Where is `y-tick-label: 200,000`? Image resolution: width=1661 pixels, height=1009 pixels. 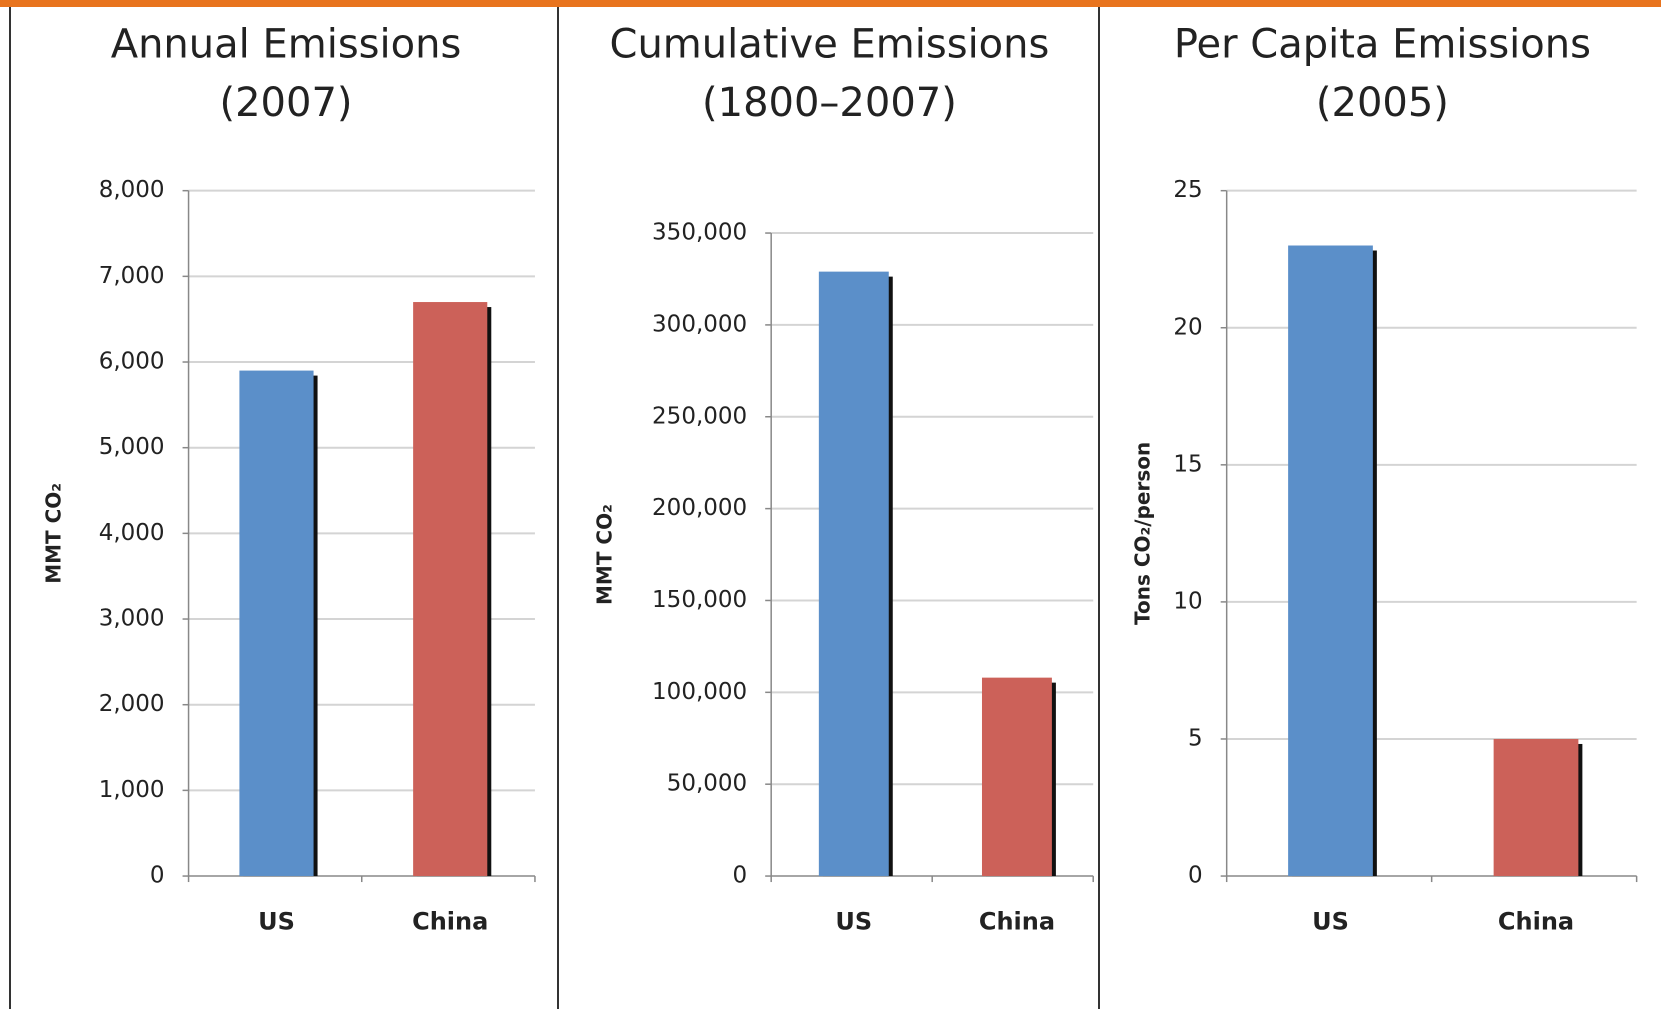 y-tick-label: 200,000 is located at coordinates (699, 508).